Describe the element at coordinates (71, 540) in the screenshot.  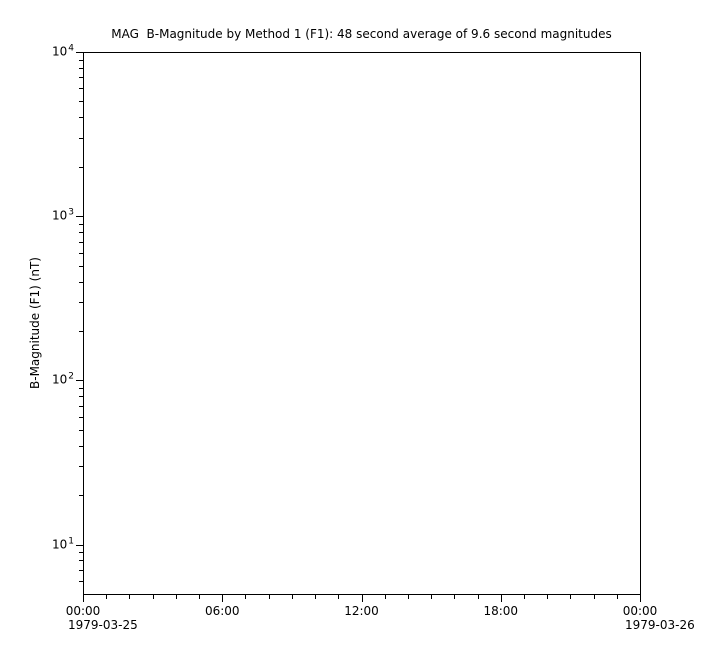
I see `y-tick-exponent: 1` at that location.